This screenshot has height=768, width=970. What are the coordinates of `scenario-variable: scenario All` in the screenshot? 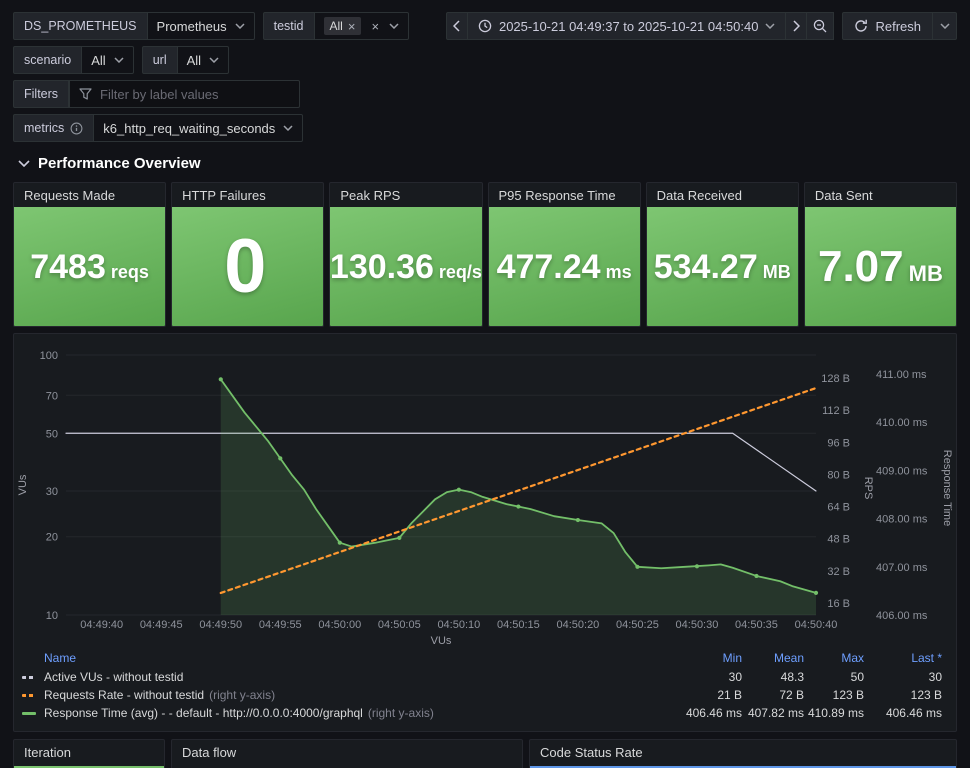 It's located at (73, 60).